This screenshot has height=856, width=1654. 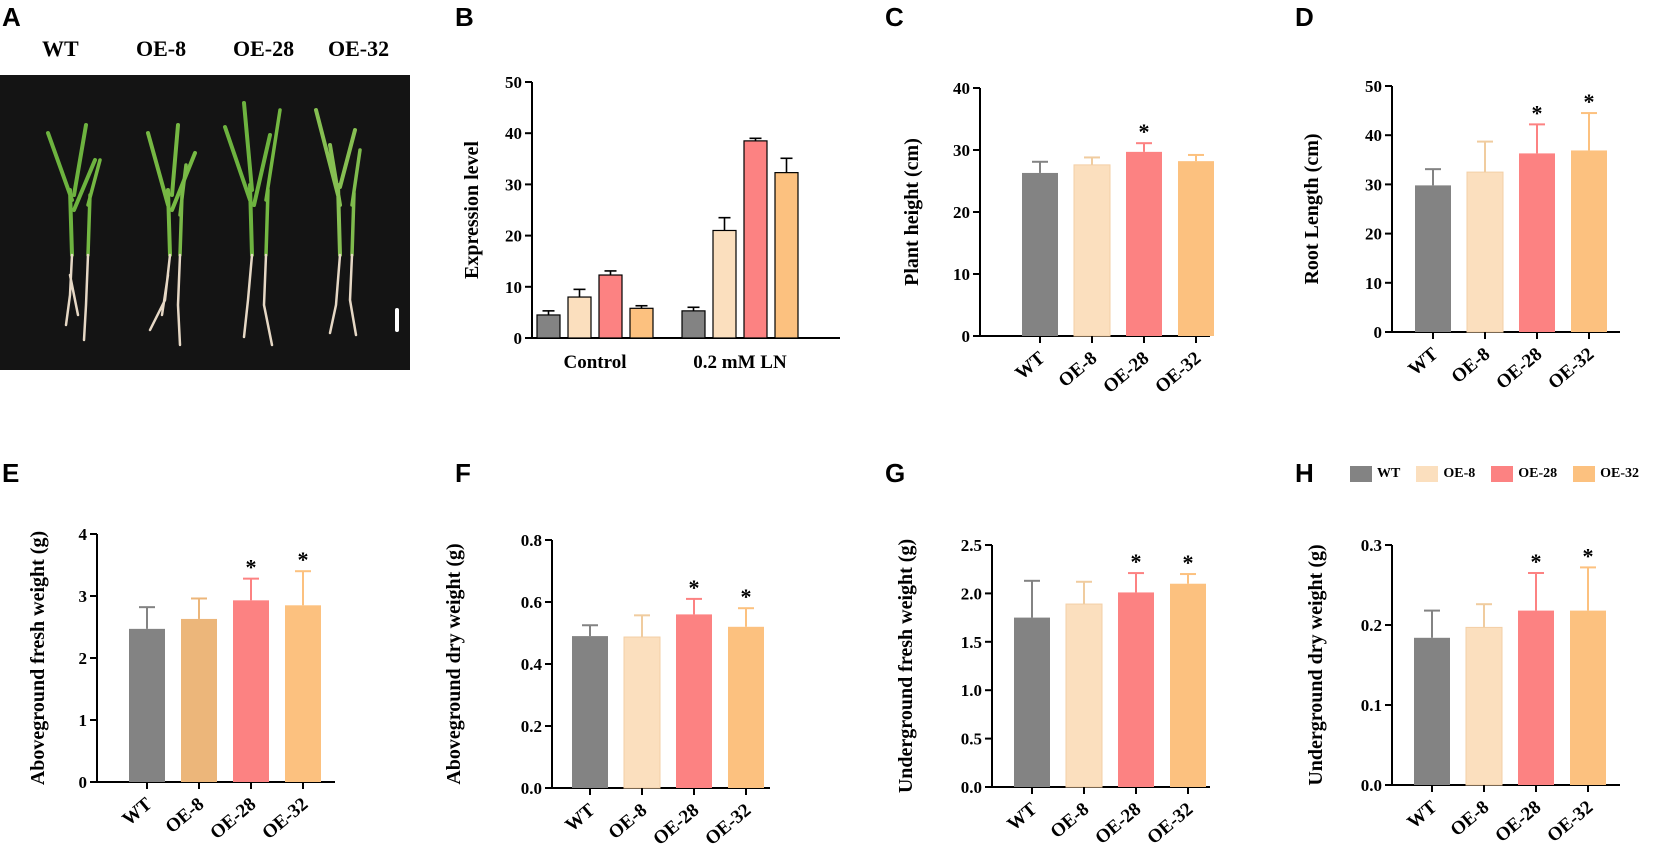 I want to click on y-tick-label-B: 50, so click(x=513, y=82).